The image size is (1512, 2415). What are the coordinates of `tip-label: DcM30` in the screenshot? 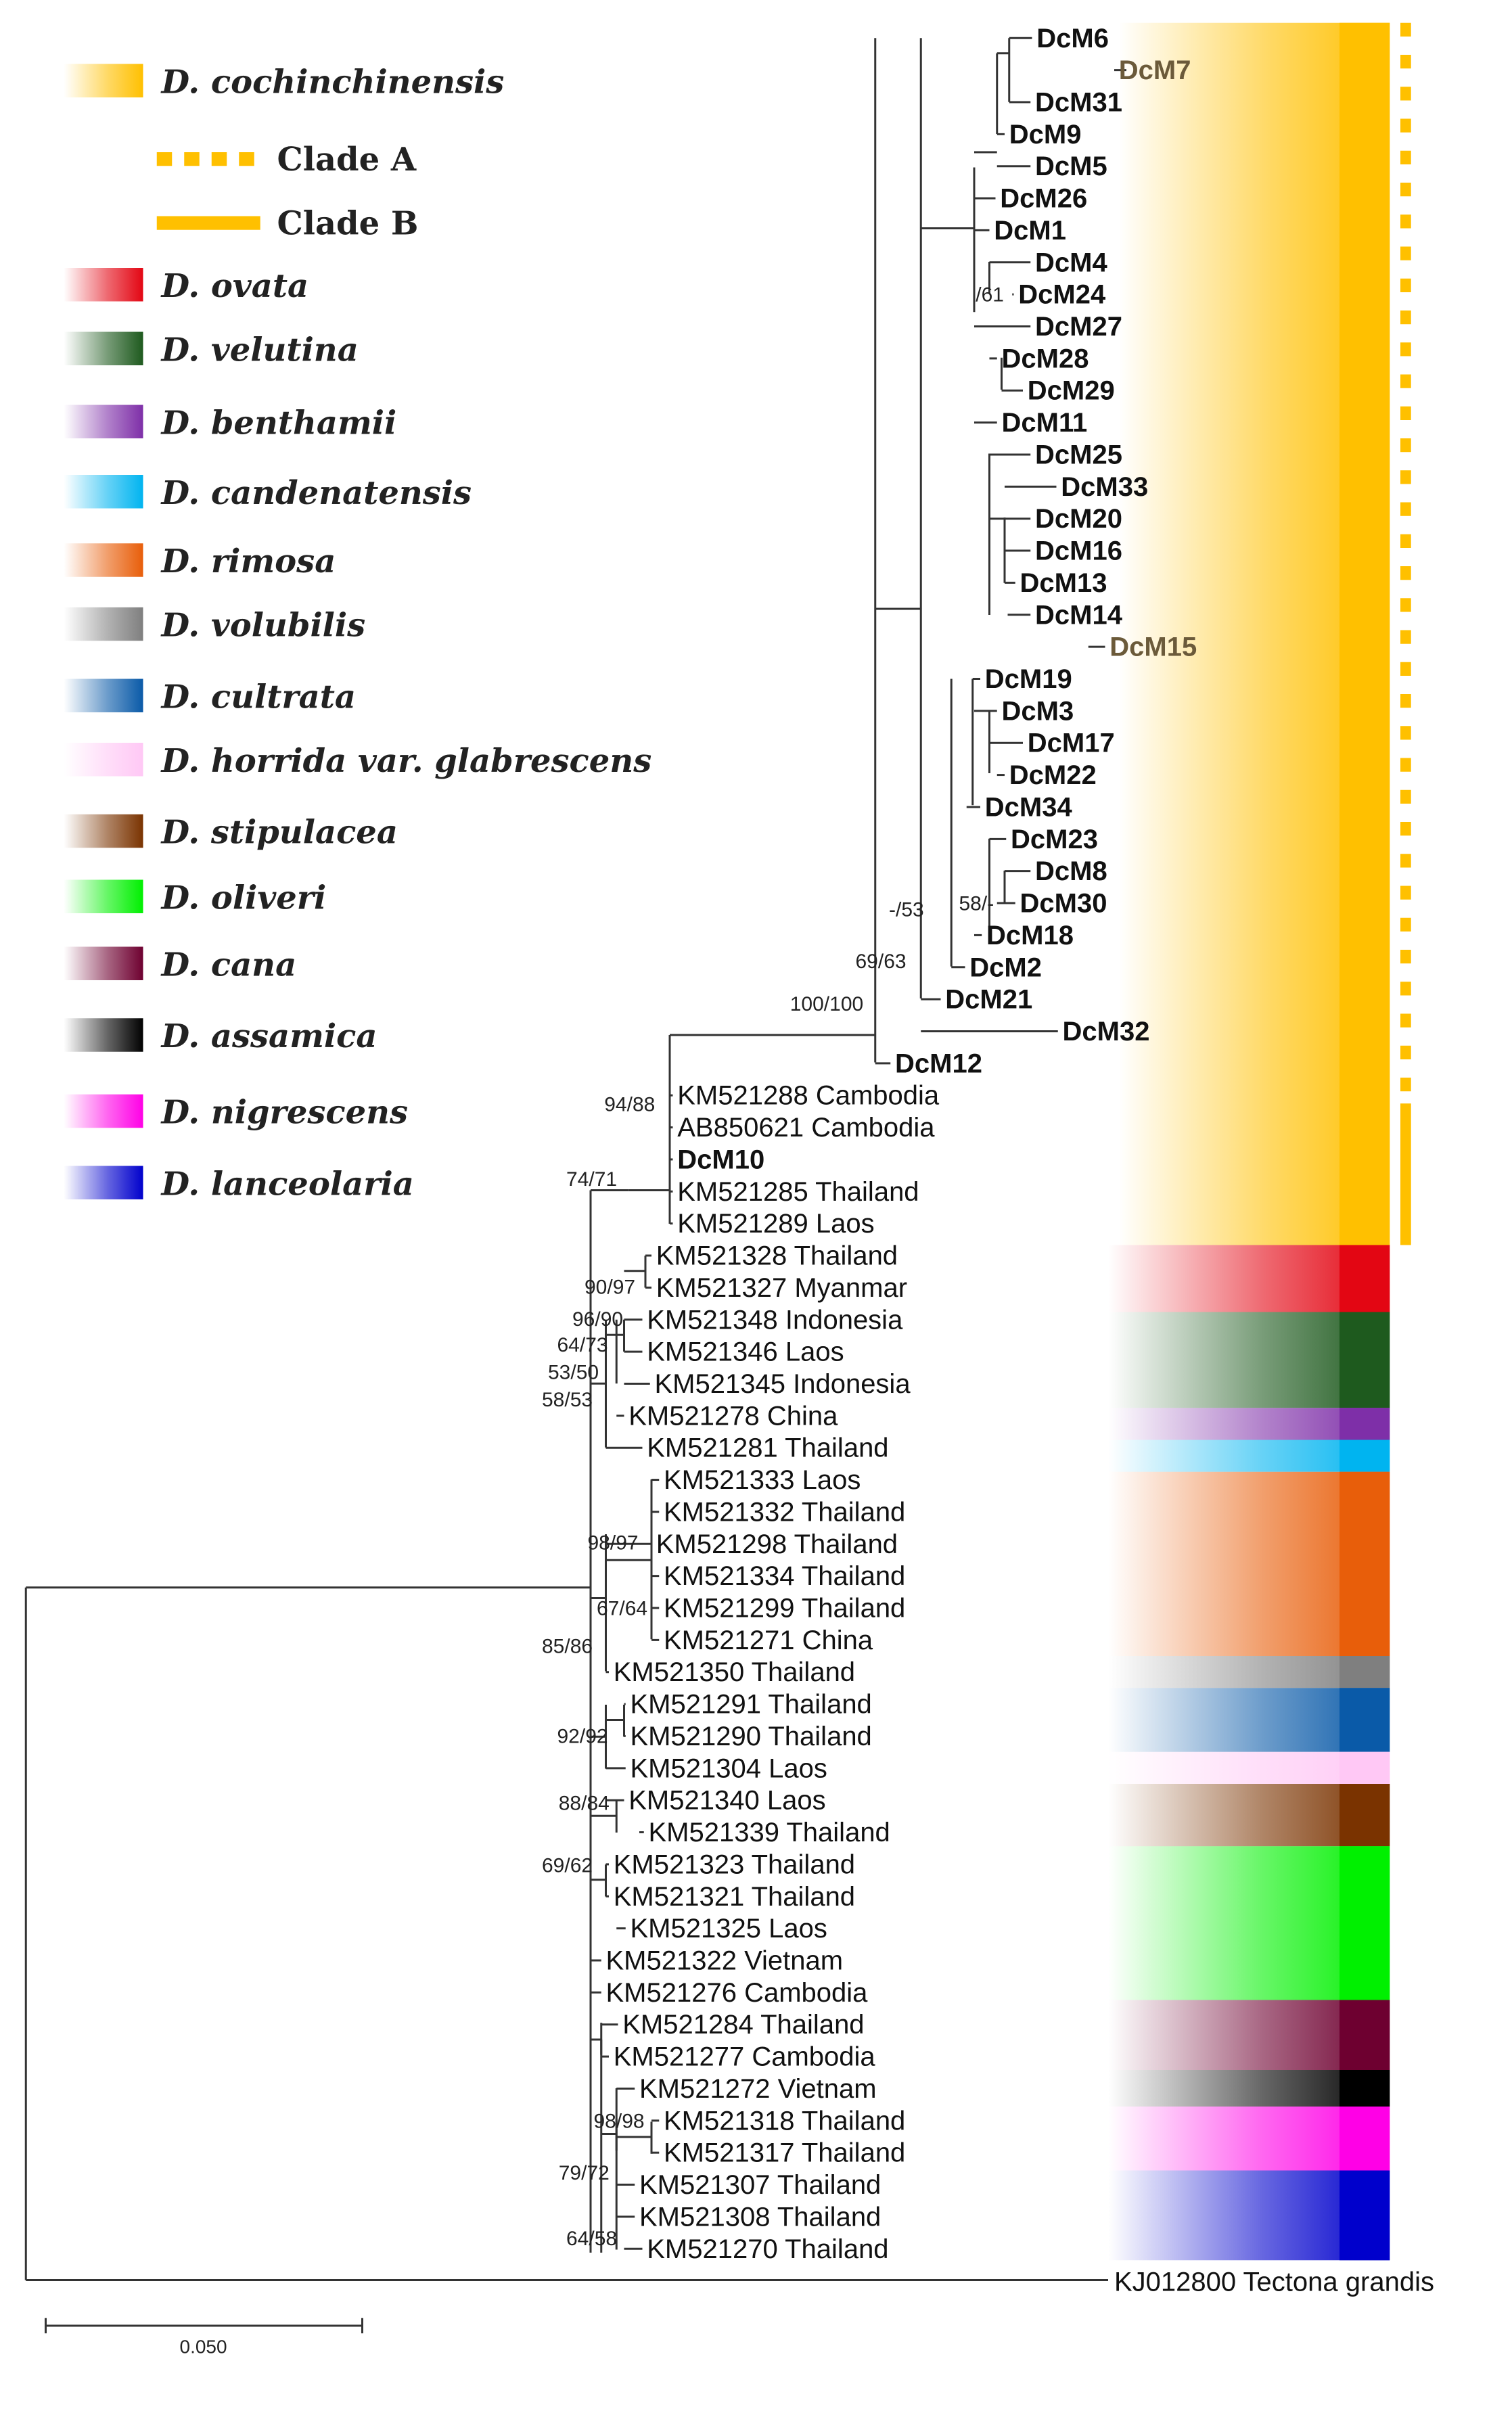 It's located at (1064, 904).